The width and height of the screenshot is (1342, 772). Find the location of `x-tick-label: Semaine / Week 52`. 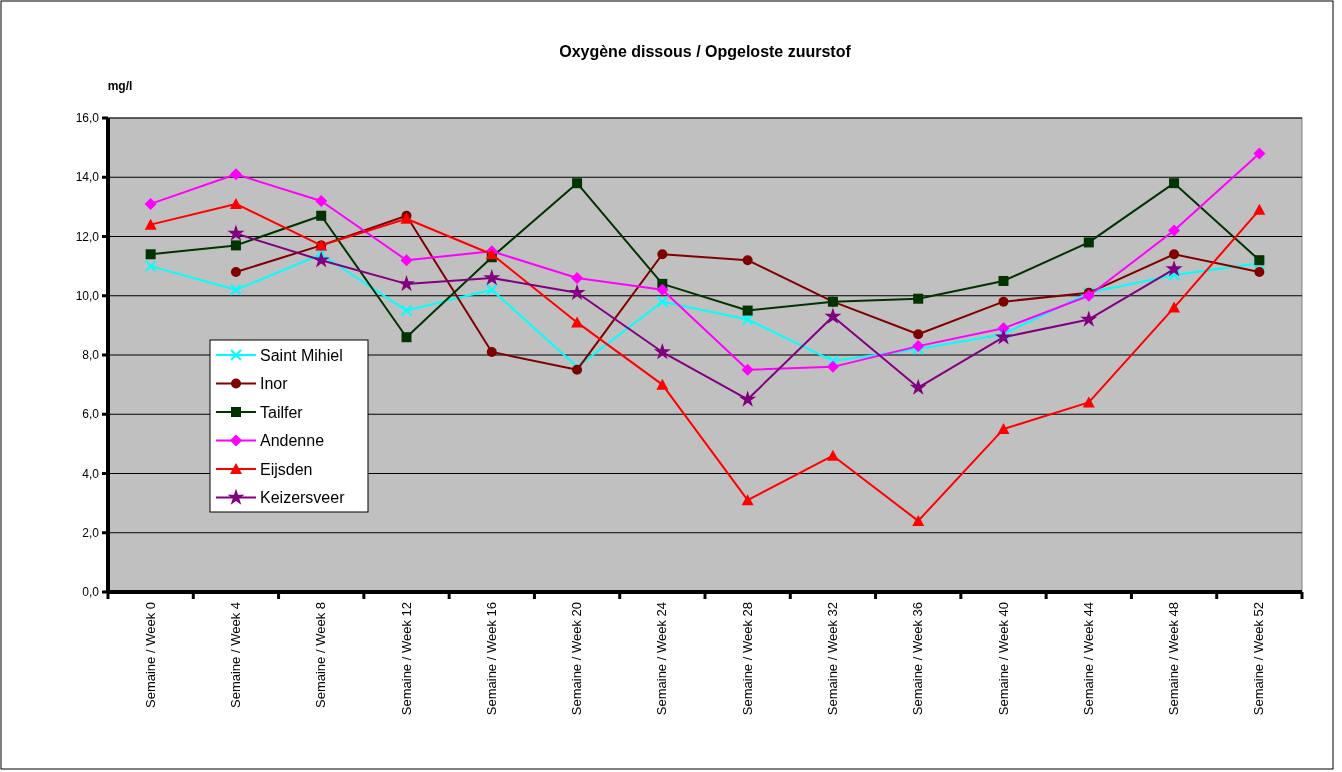

x-tick-label: Semaine / Week 52 is located at coordinates (1259, 659).